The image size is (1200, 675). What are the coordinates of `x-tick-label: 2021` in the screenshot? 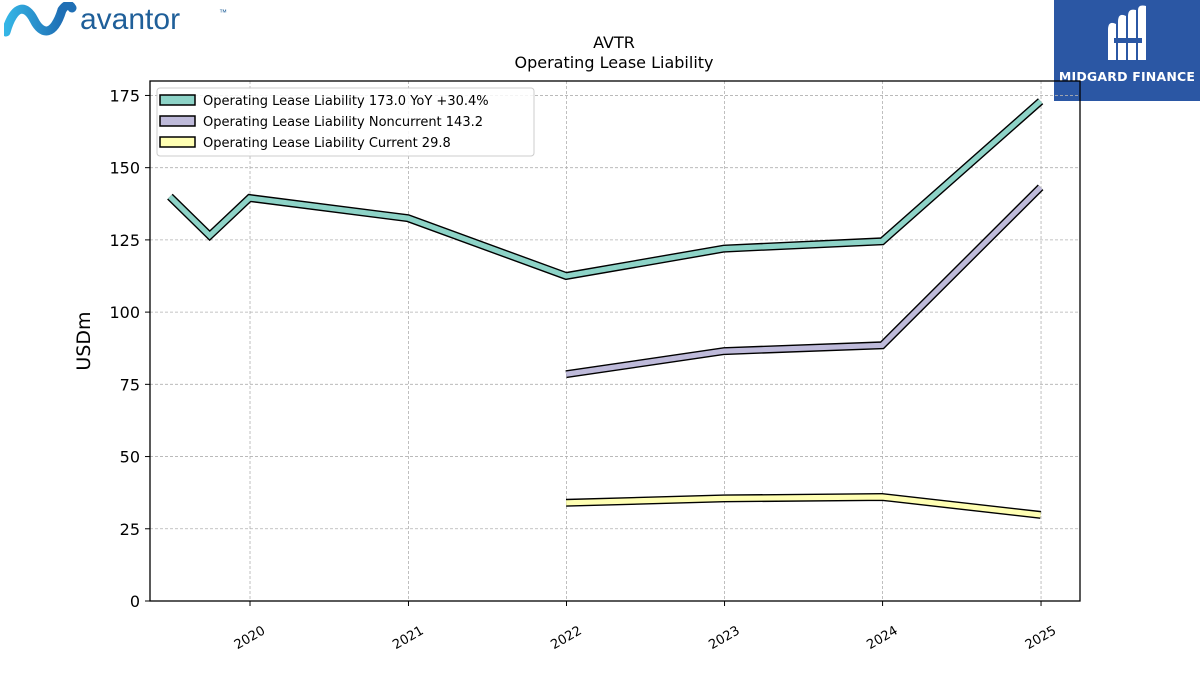 It's located at (408, 638).